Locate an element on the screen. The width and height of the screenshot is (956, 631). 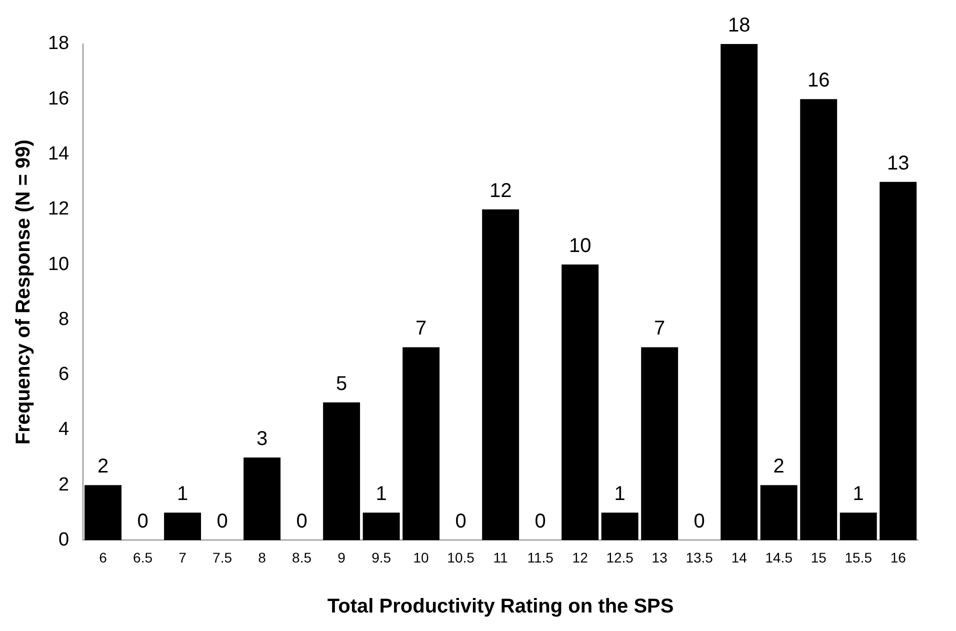
data-label: 10 is located at coordinates (580, 246).